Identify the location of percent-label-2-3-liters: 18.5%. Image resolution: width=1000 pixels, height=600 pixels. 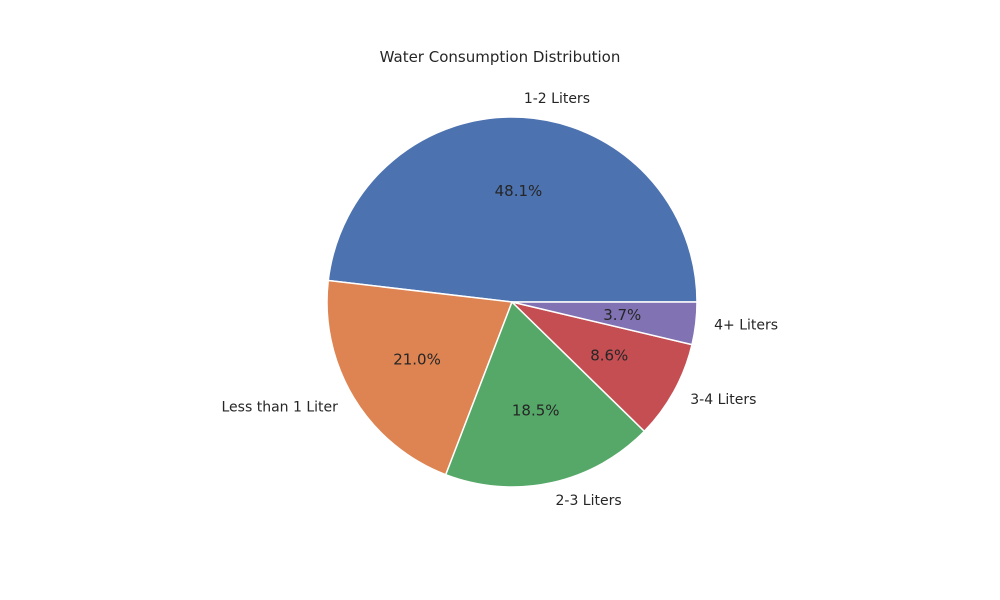
(536, 410).